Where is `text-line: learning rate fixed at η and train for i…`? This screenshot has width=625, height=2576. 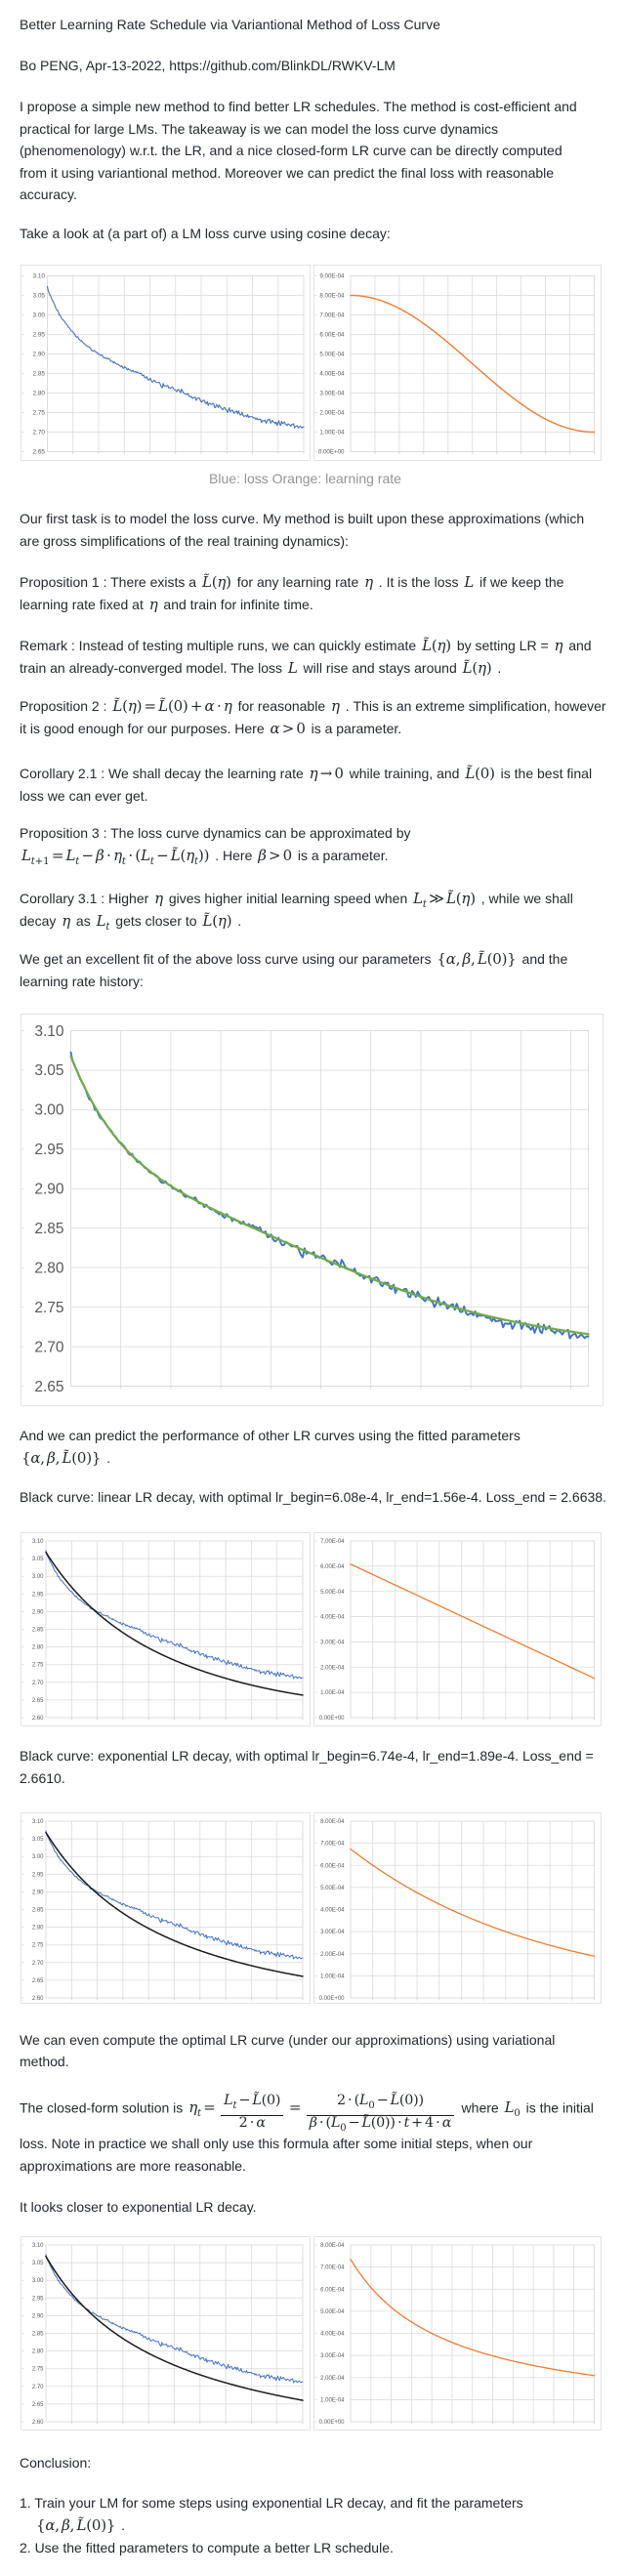
text-line: learning rate fixed at η and train for i… is located at coordinates (313, 605).